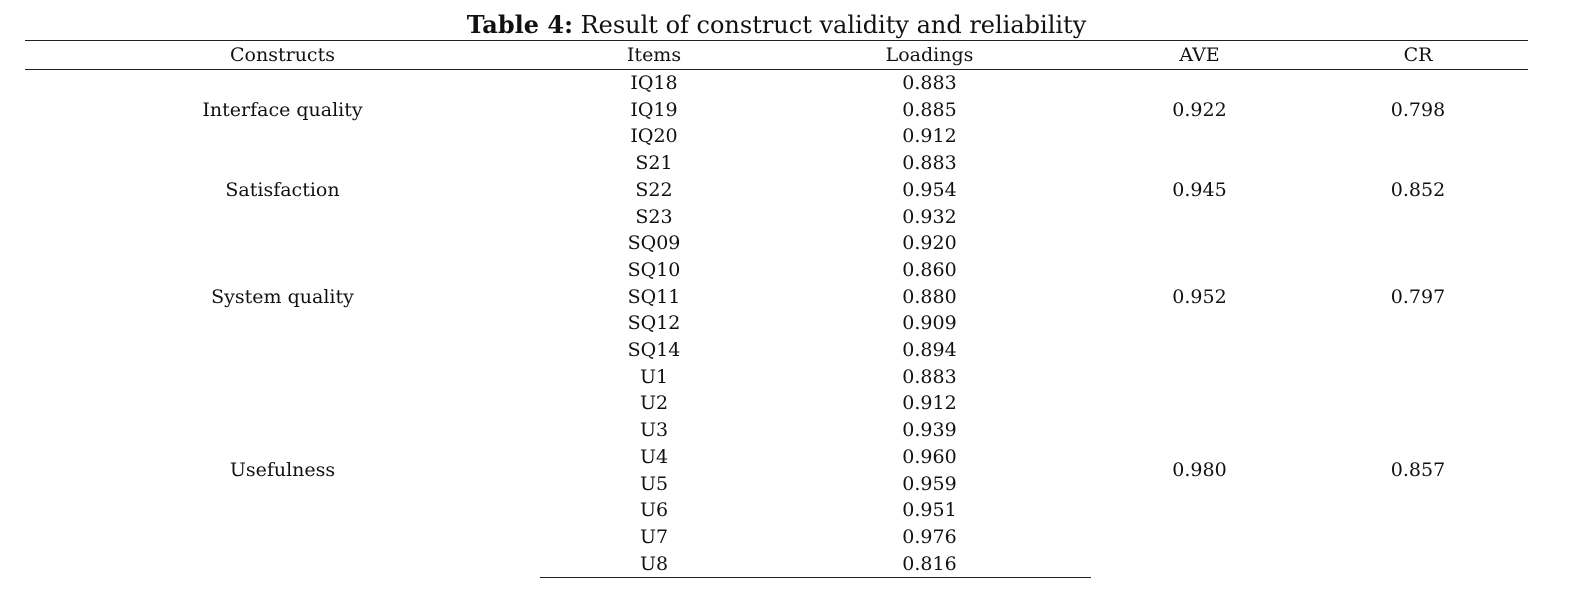 This screenshot has width=1593, height=604. I want to click on loading-cell: 0.816, so click(929, 564).